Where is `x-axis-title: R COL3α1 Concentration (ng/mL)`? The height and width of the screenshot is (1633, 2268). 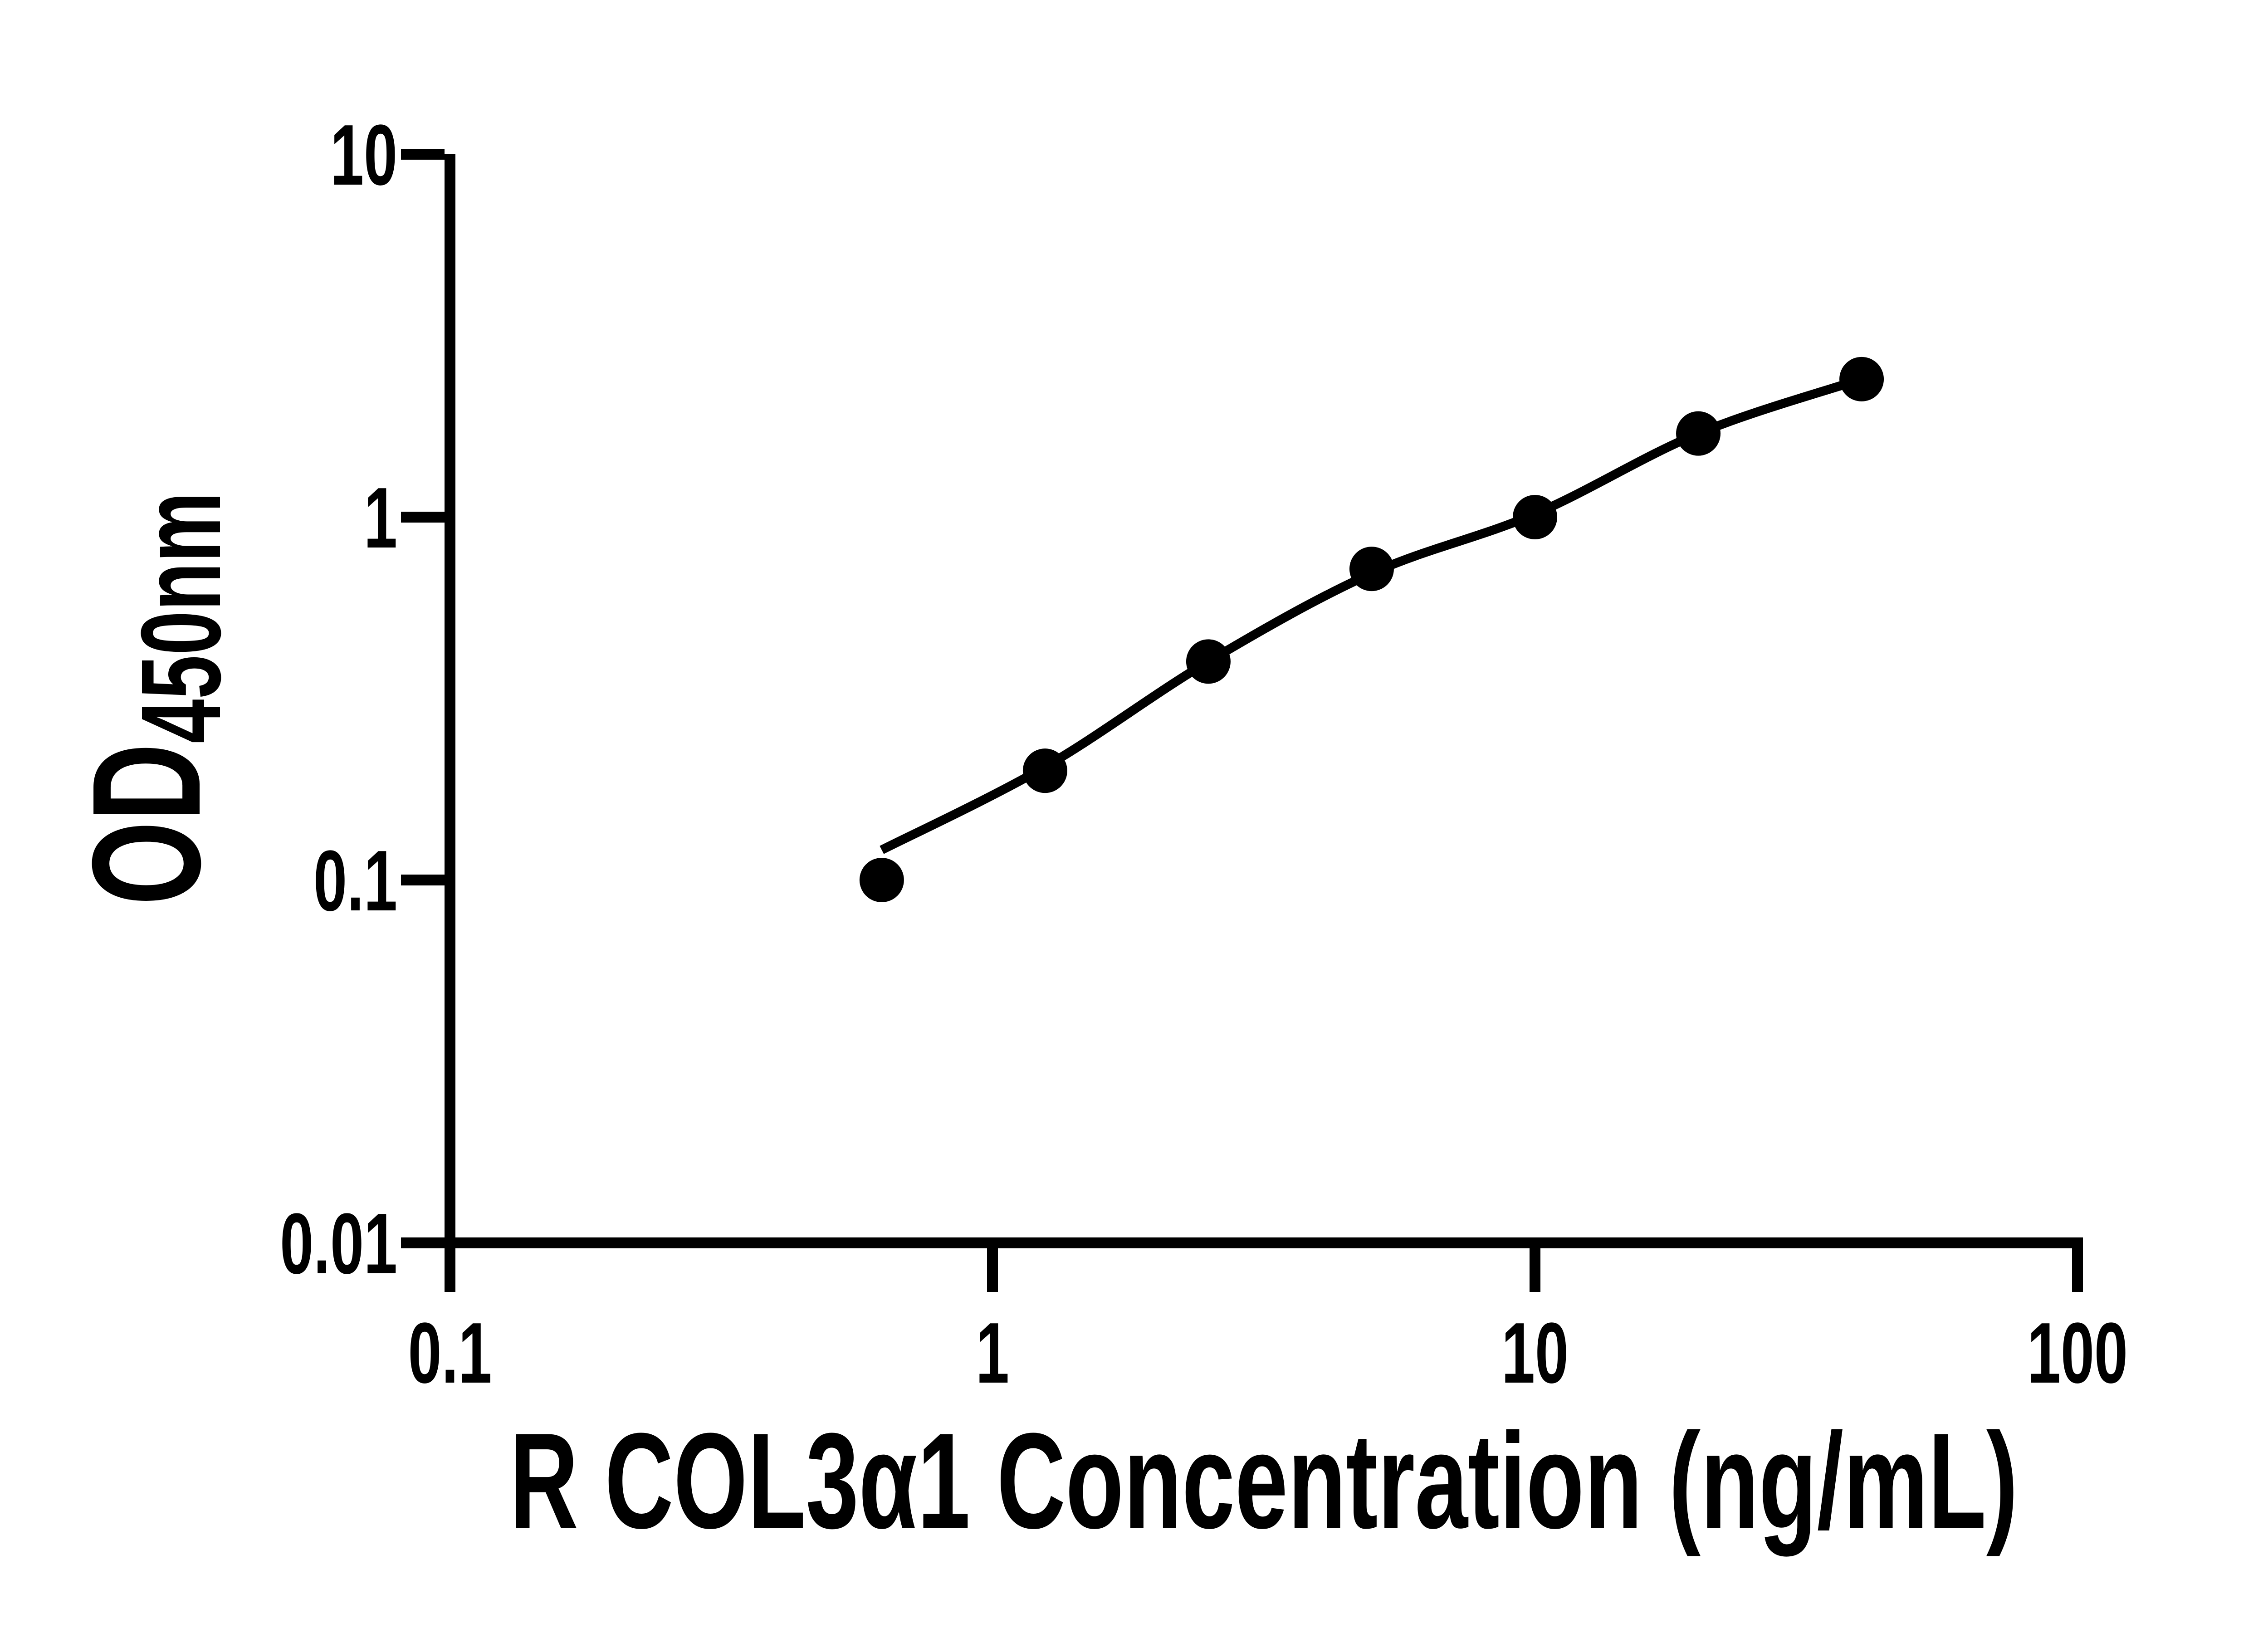 x-axis-title: R COL3α1 Concentration (ng/mL) is located at coordinates (1264, 1481).